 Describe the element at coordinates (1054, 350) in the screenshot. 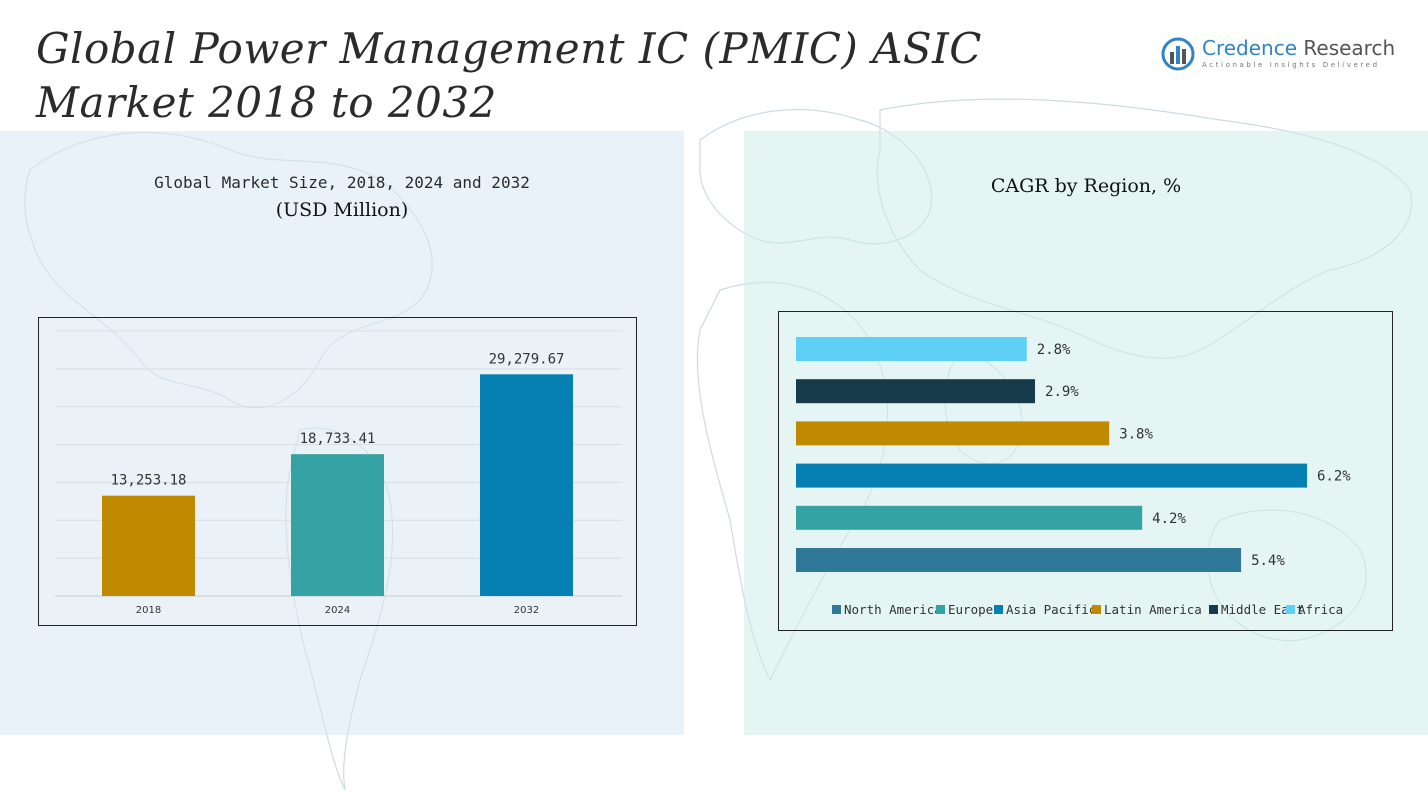

I see `cagr-value-label: 2.8%` at that location.